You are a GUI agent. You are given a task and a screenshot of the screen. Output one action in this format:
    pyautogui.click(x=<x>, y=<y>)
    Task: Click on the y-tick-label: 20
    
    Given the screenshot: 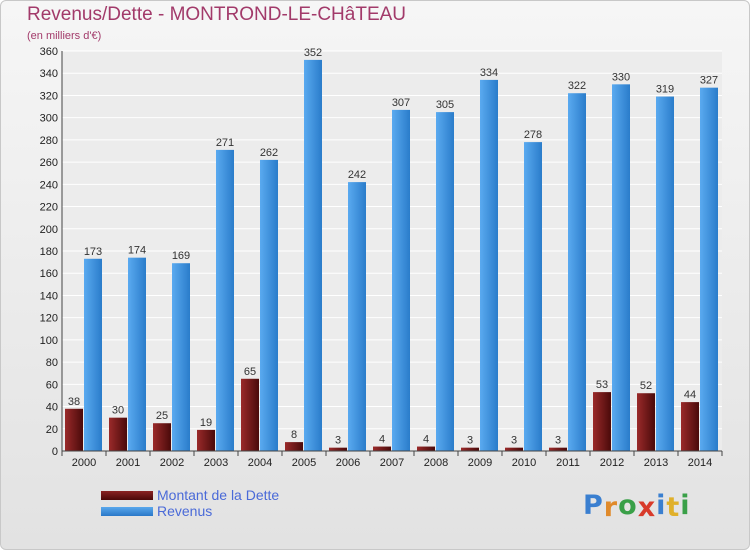 What is the action you would take?
    pyautogui.click(x=52, y=430)
    